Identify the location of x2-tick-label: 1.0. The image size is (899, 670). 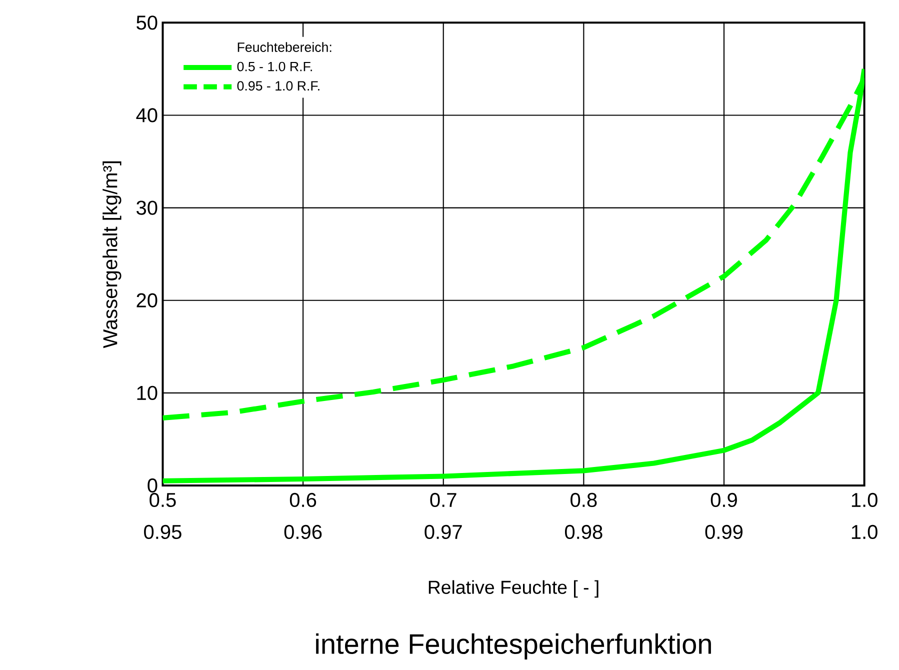
(865, 532).